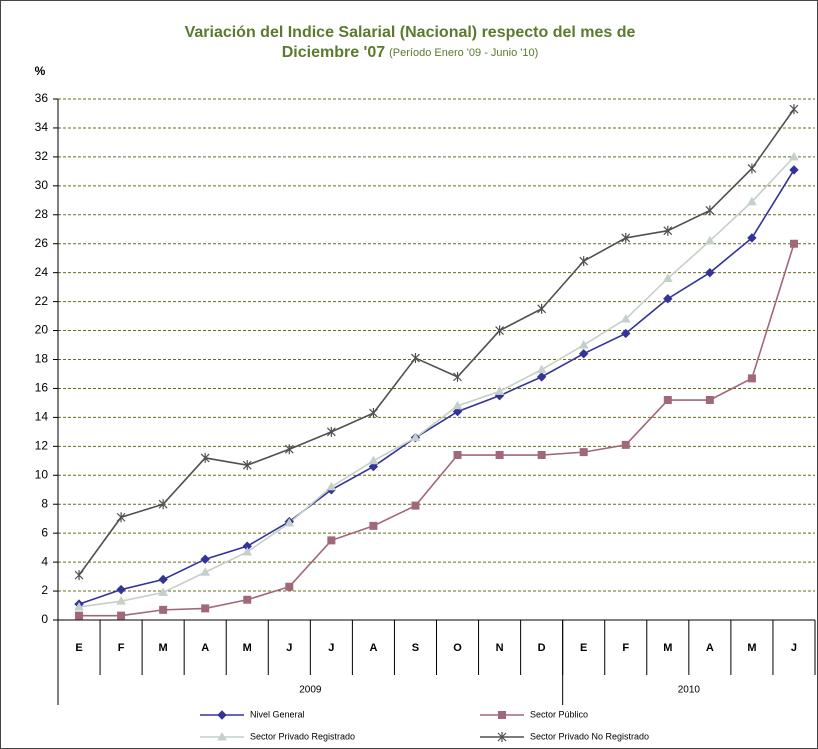 The image size is (818, 749). I want to click on legend-label: Sector Privado No Registrado, so click(589, 736).